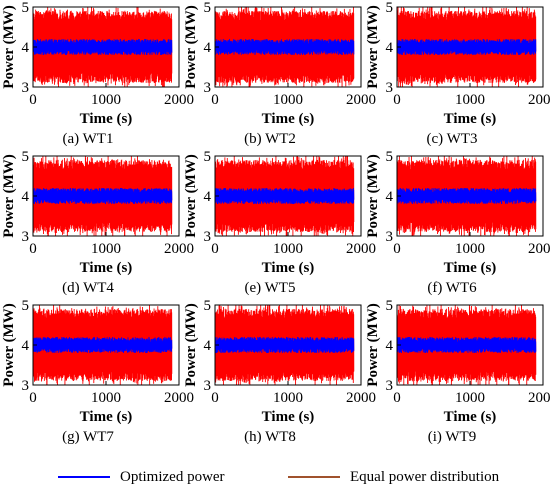 The width and height of the screenshot is (550, 492). I want to click on y-tick-label-3-5: 5, so click(390, 8).